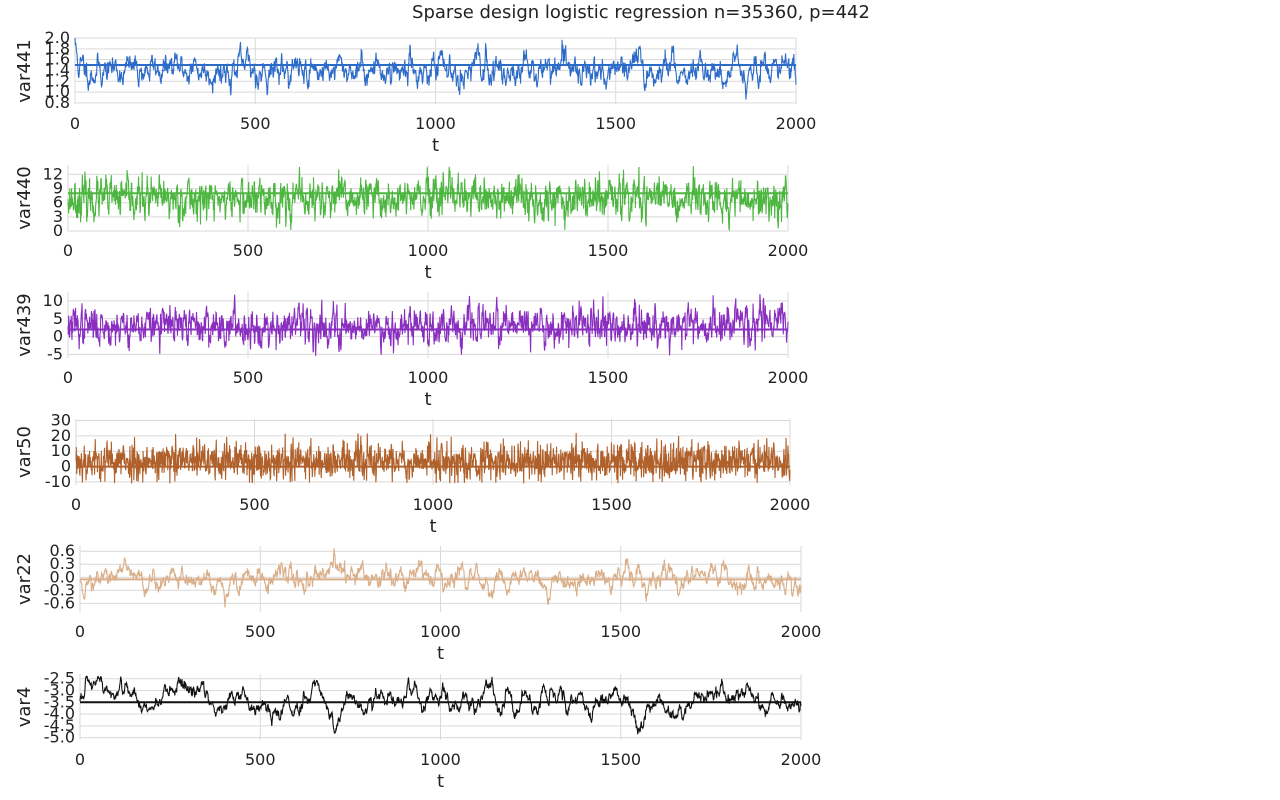 The height and width of the screenshot is (800, 1280). I want to click on trace-line-var4, so click(440, 705).